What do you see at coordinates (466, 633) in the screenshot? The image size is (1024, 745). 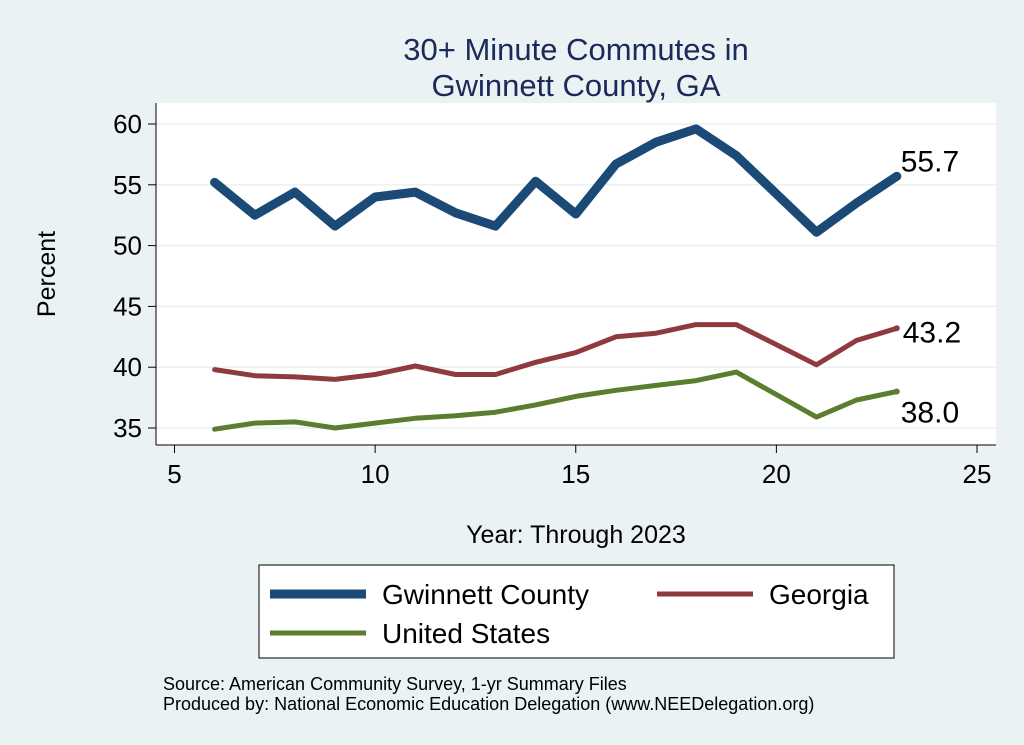 I see `legend-label-united-states: United States` at bounding box center [466, 633].